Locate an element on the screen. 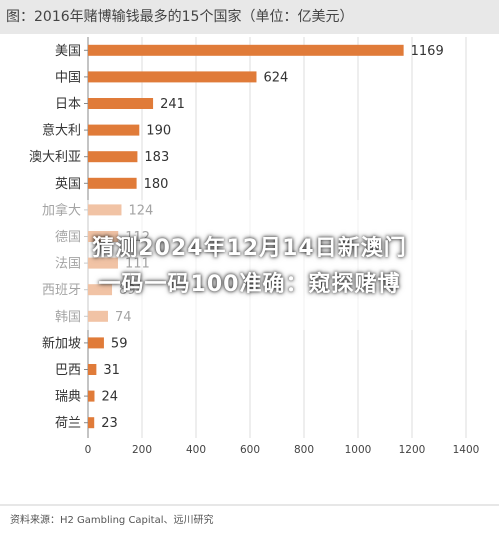 The height and width of the screenshot is (533, 499). category-label: 荷兰 is located at coordinates (68, 423).